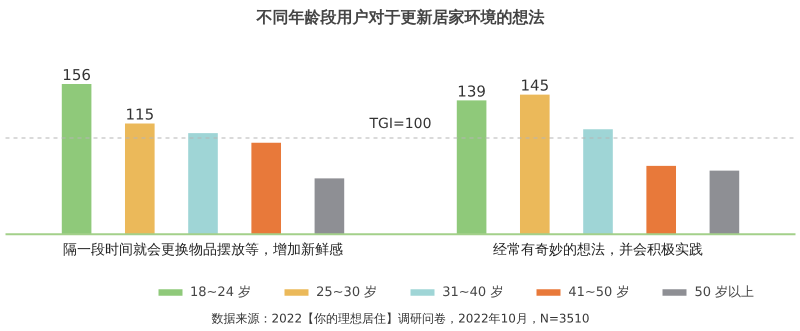 This screenshot has height=331, width=800. I want to click on source-note: 数据来源：2022【你的理想居住】调研问卷，2022年10月，N=3510, so click(401, 319).